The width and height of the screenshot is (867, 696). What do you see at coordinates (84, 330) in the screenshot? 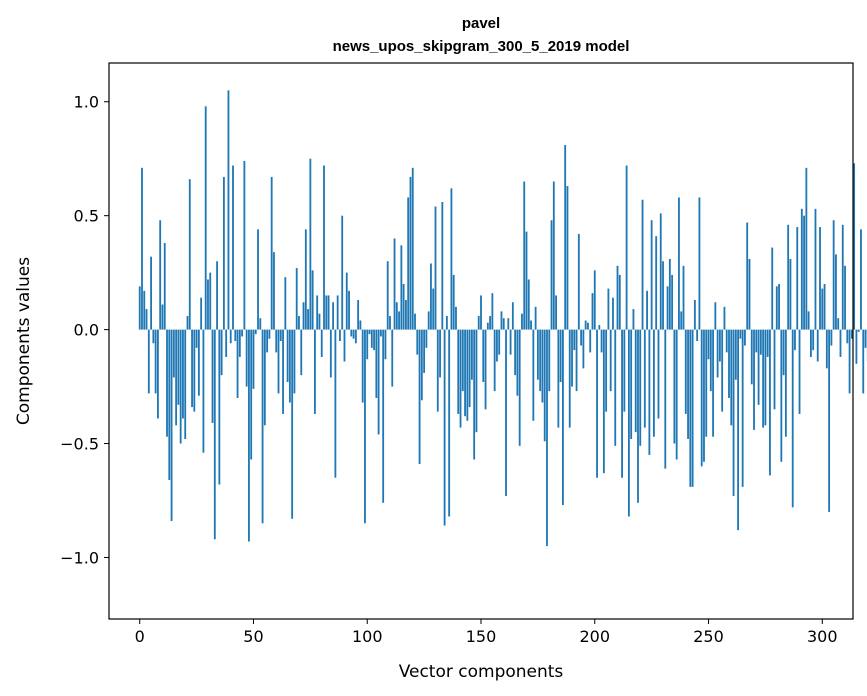
I see `y-axis-ticks: −1.0 −0.5 0.0 0.5 1.0` at bounding box center [84, 330].